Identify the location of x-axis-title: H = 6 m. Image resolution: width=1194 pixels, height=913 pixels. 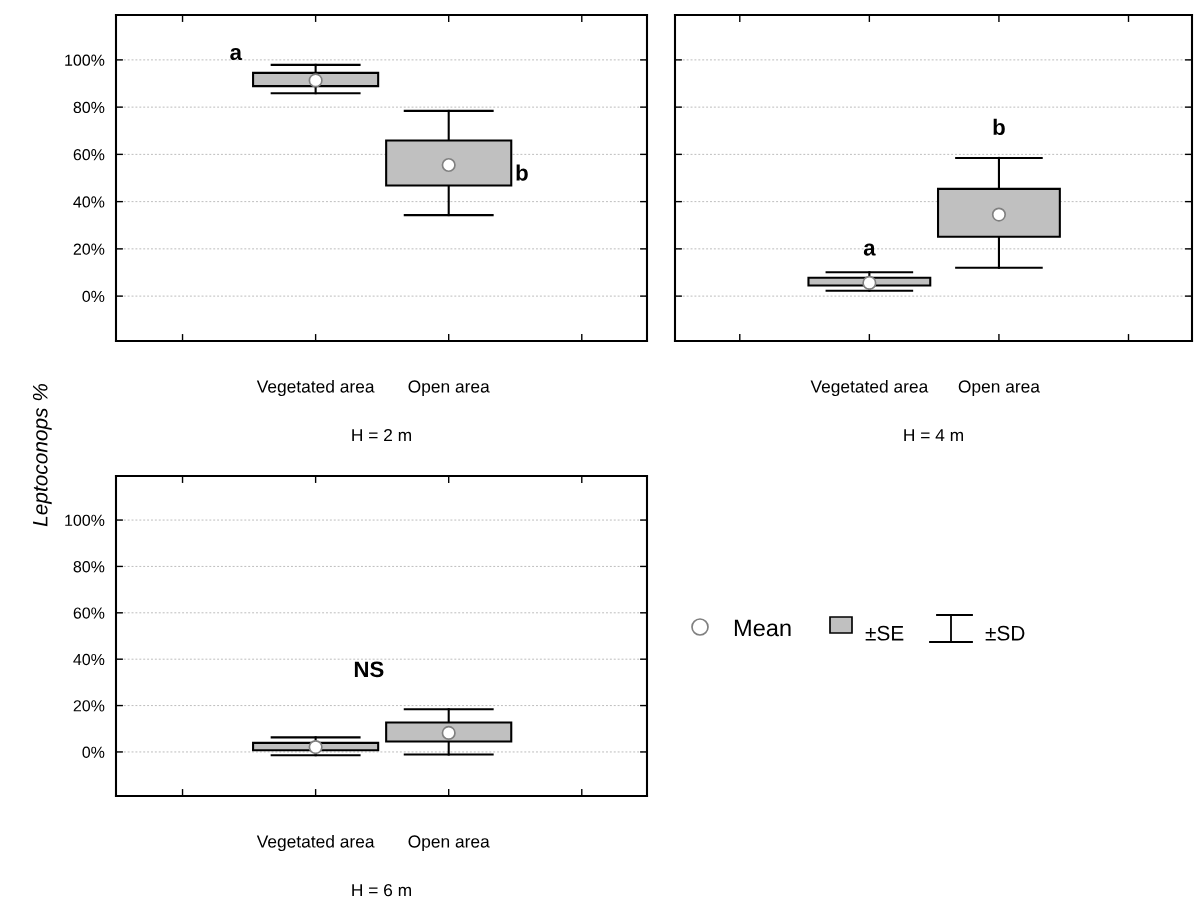
(381, 890).